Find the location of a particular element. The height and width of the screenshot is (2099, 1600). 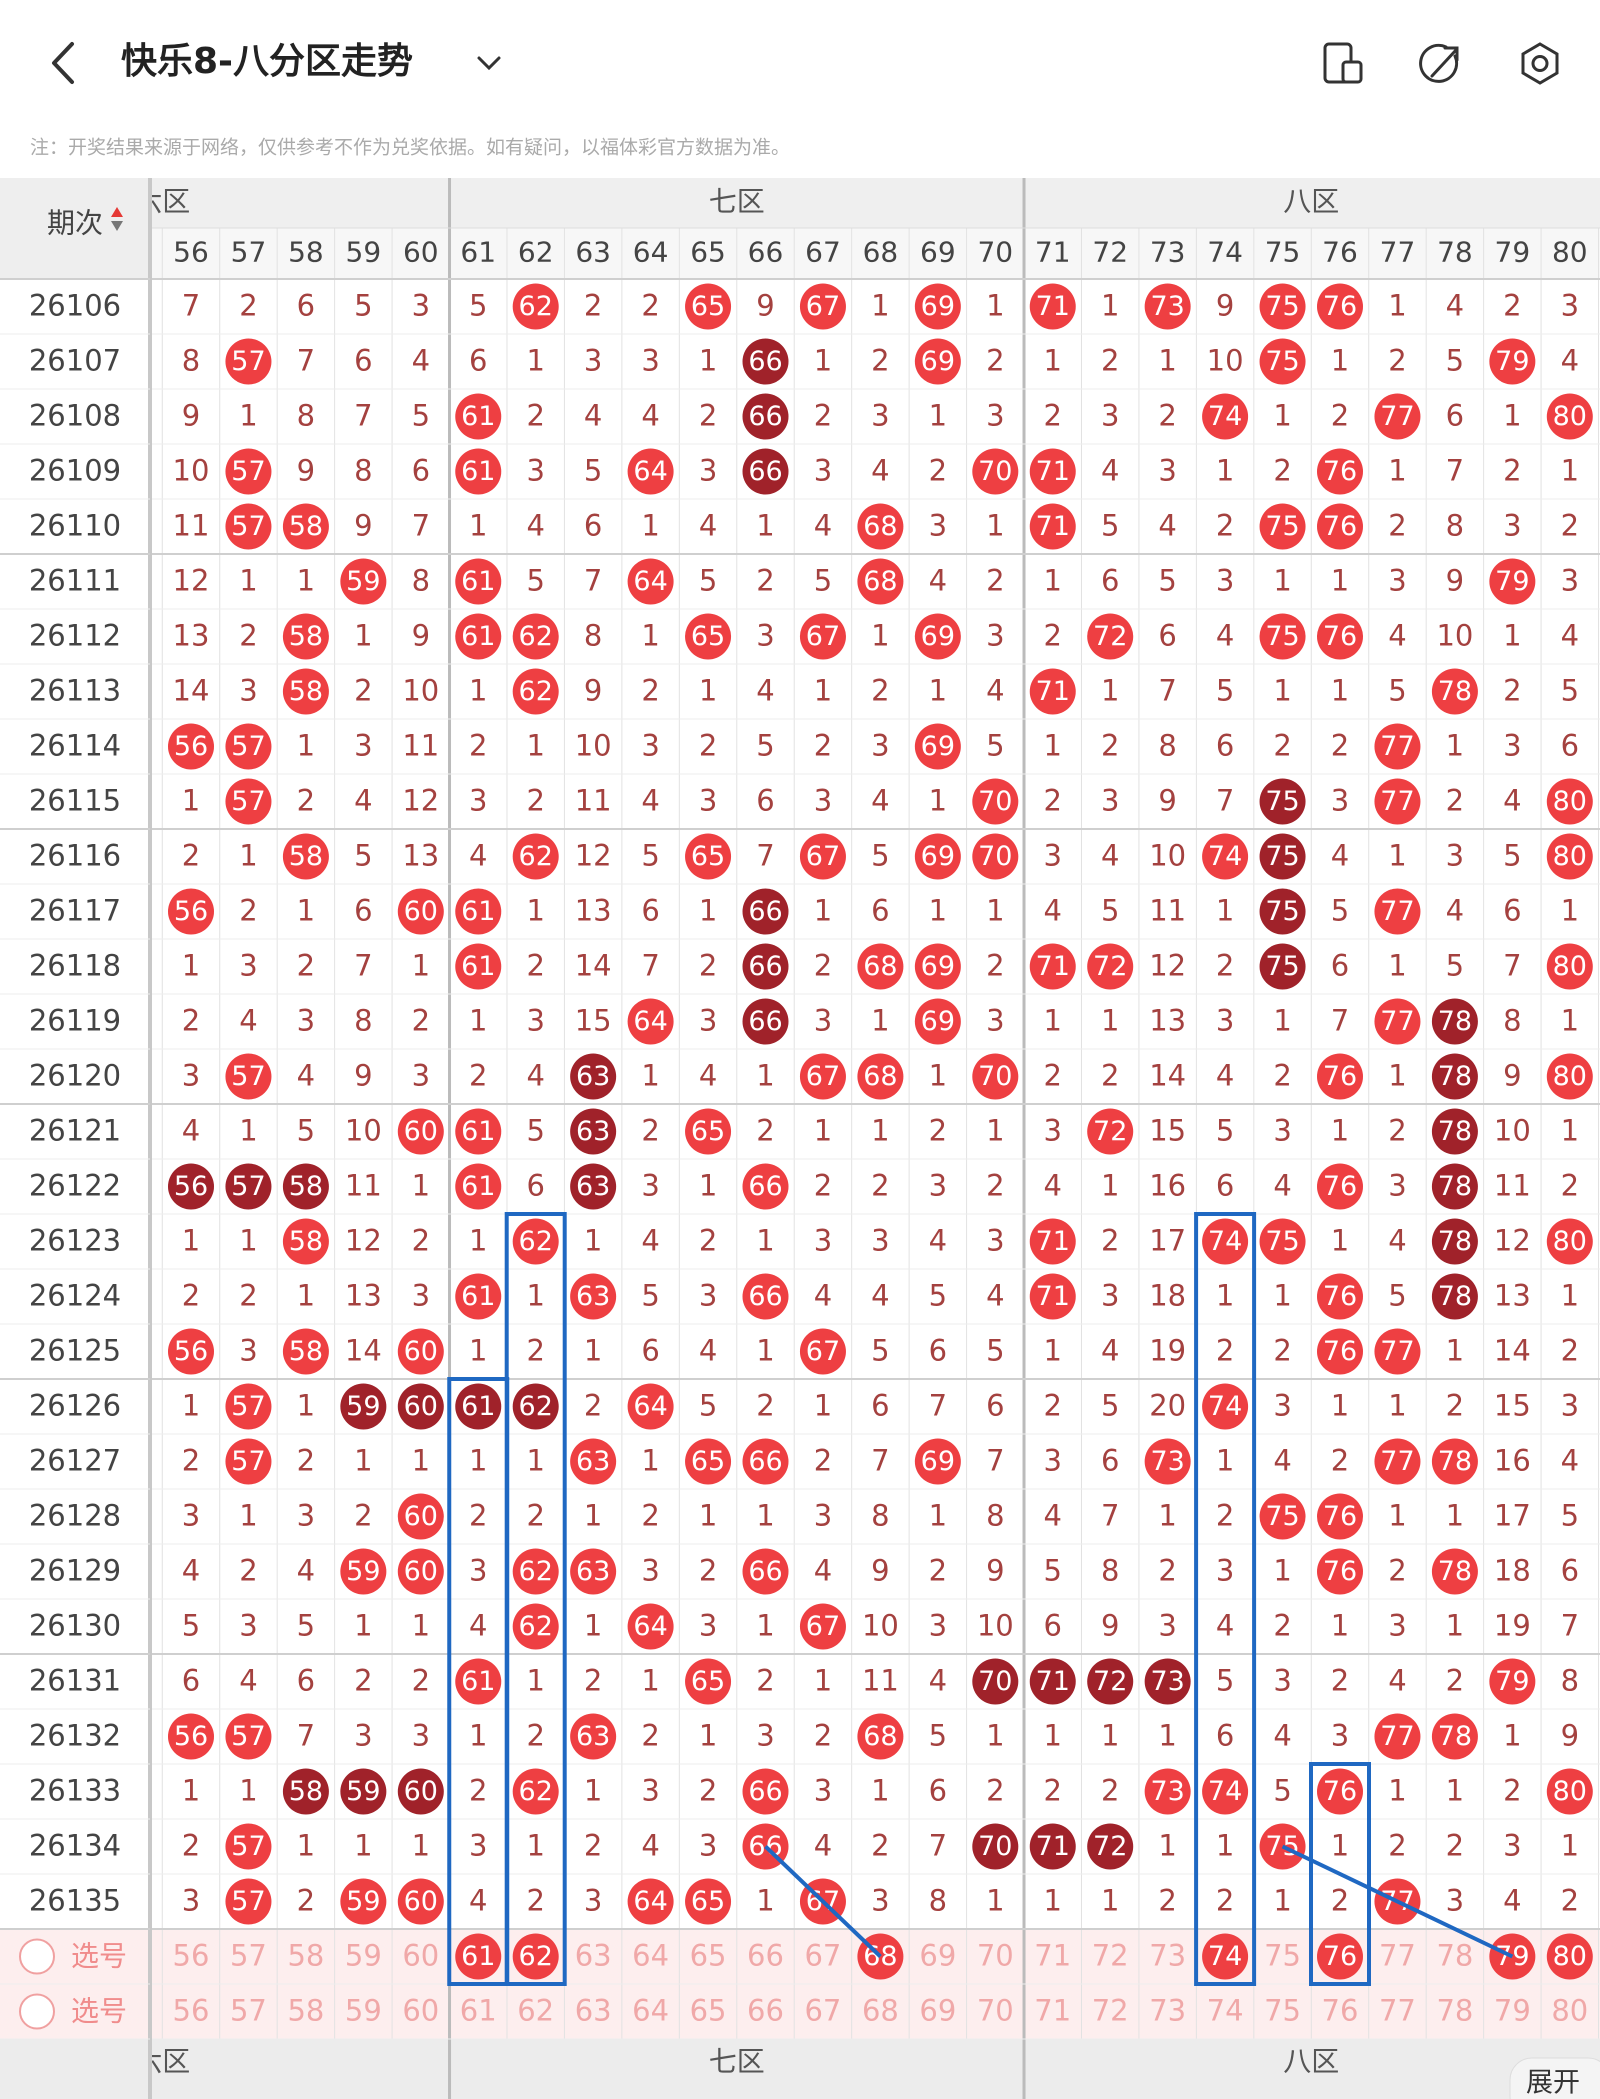

device-icon is located at coordinates (1343, 63).